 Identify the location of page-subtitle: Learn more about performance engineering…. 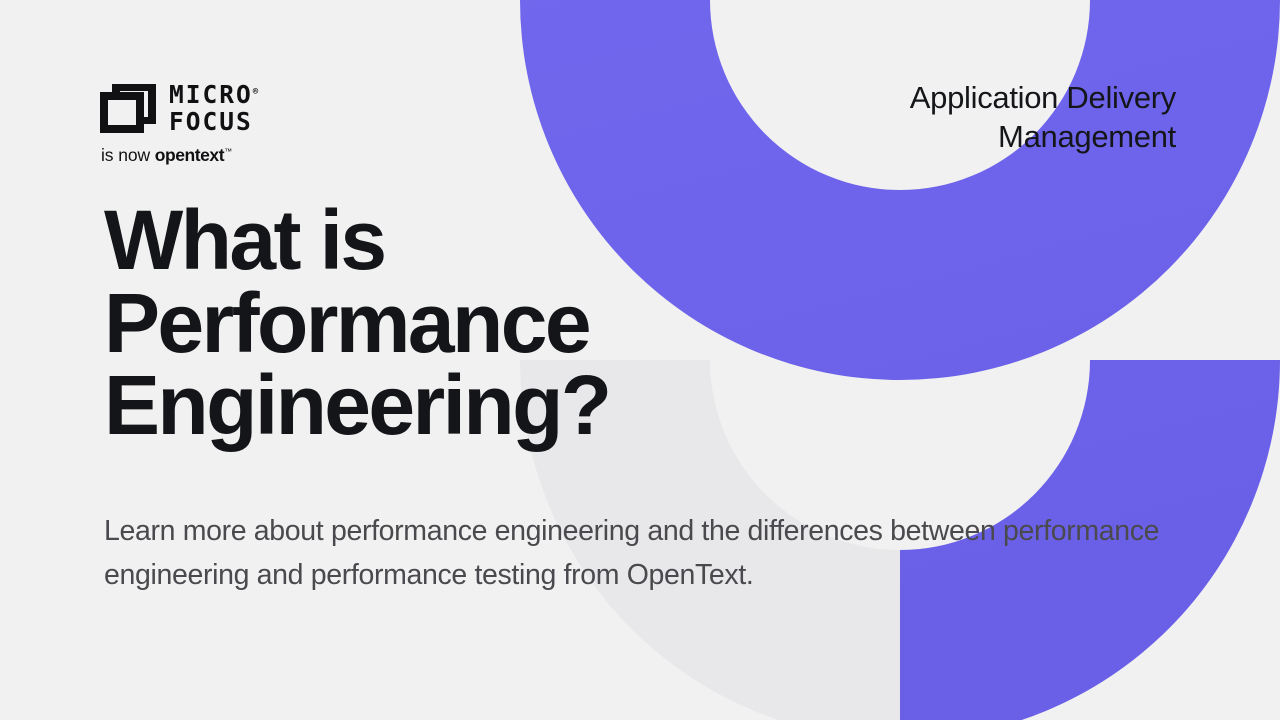
(632, 553).